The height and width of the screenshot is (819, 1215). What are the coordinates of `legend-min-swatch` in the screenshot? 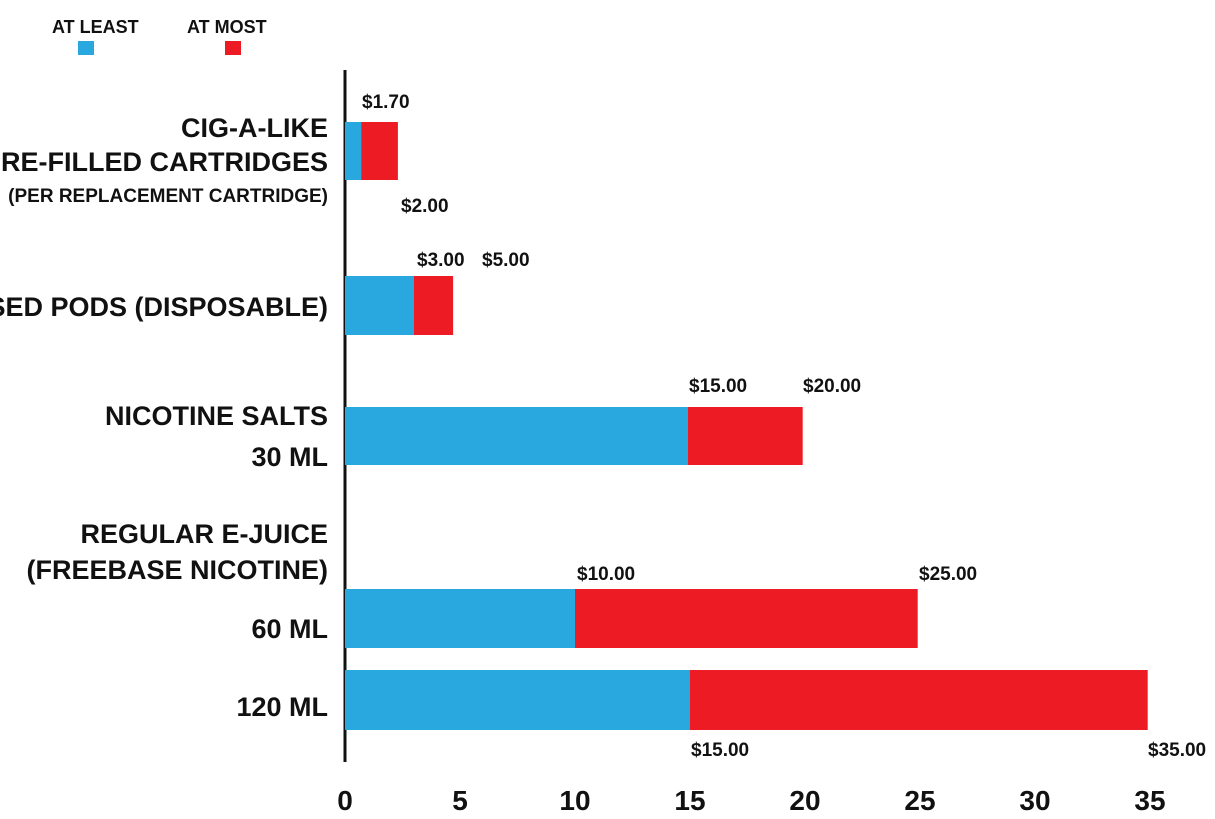 It's located at (86, 48).